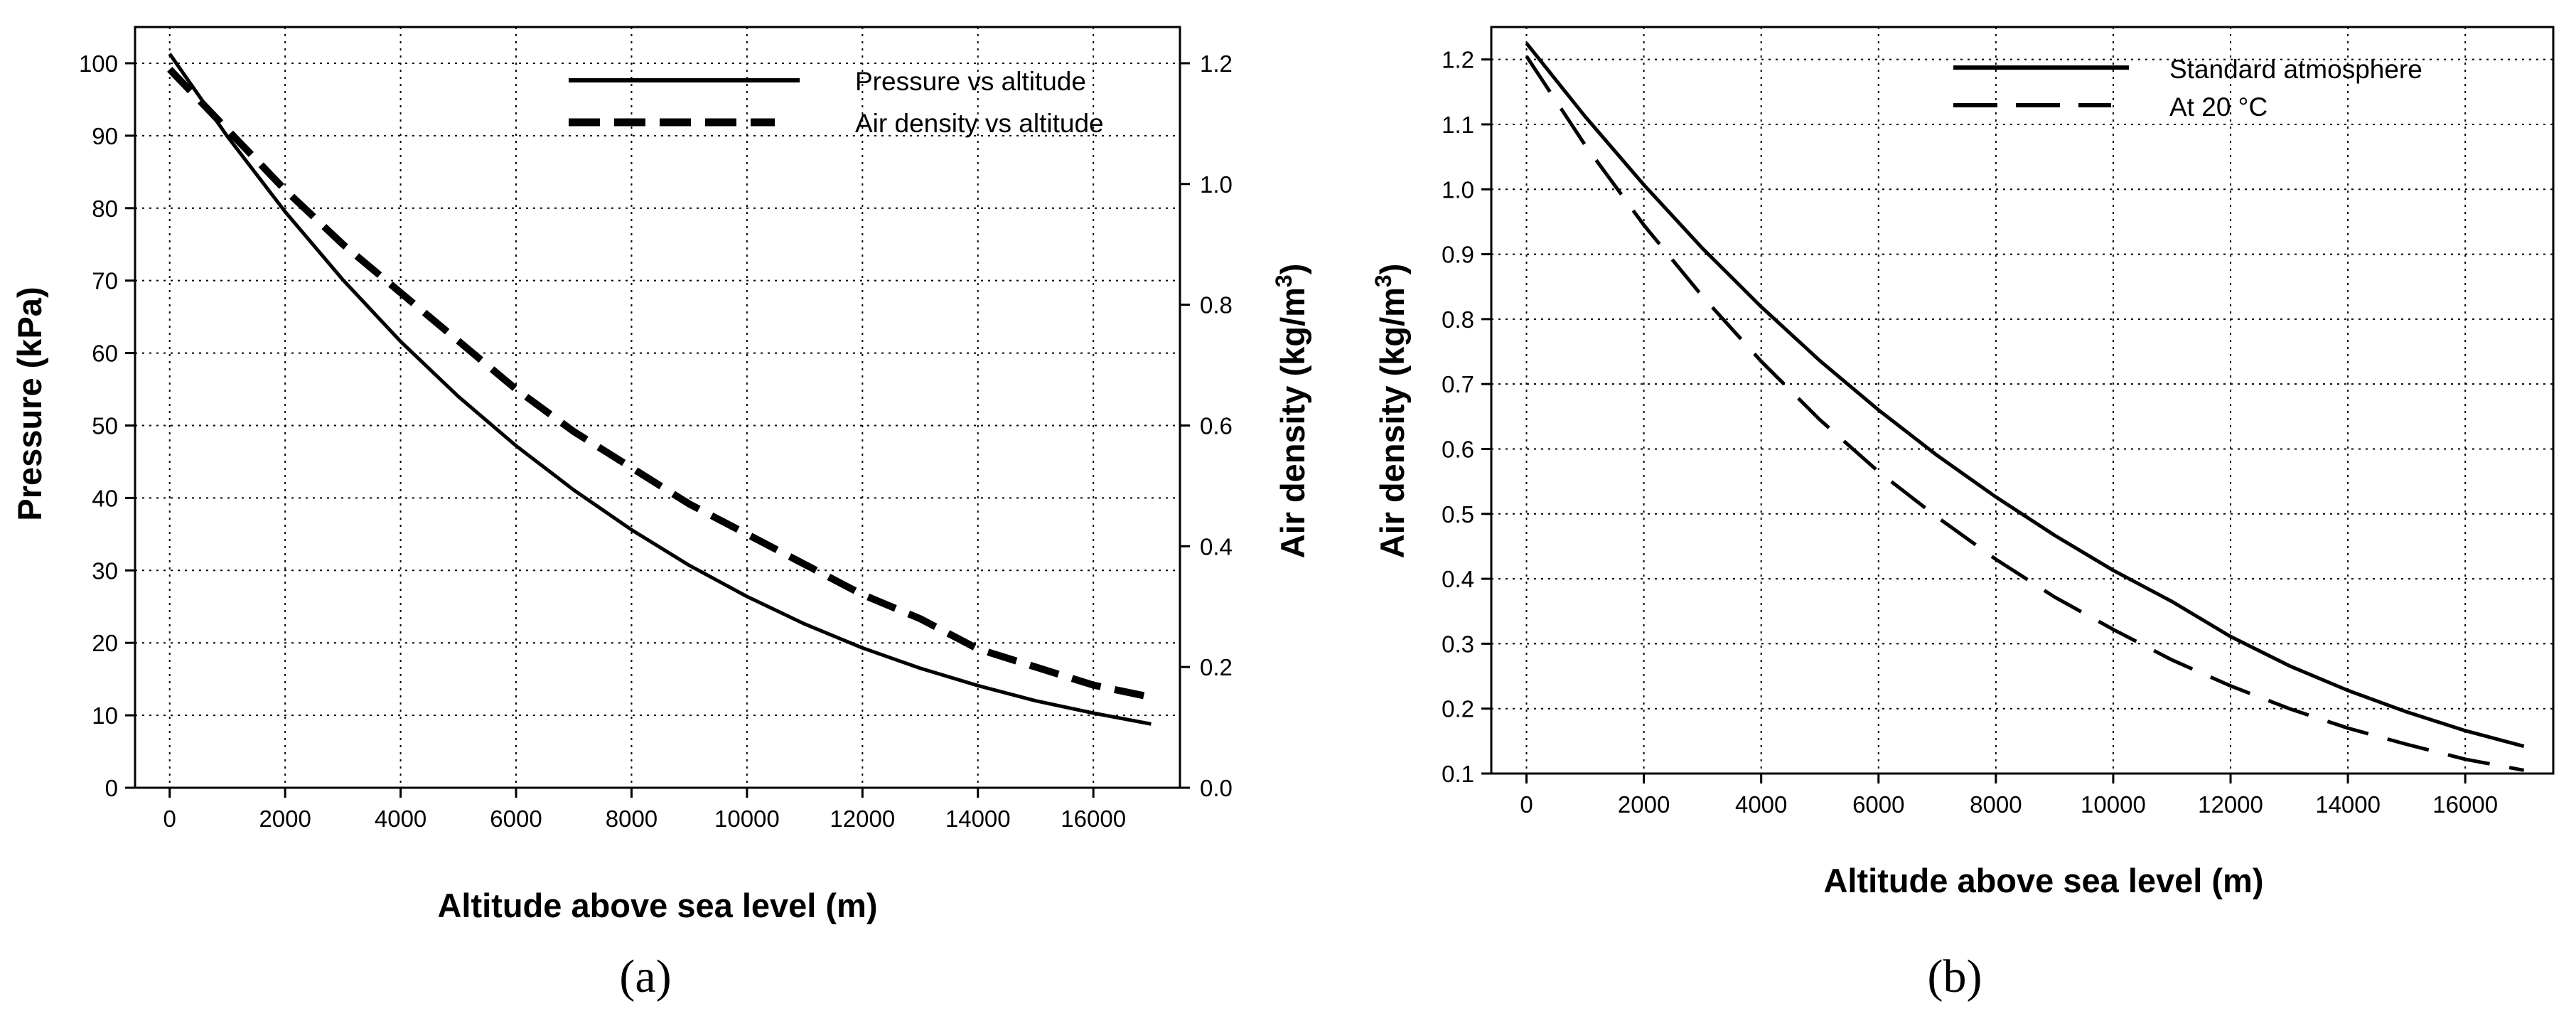 The height and width of the screenshot is (1011, 2576). What do you see at coordinates (2113, 804) in the screenshot?
I see `chart-b-xtick-label-5: 10000` at bounding box center [2113, 804].